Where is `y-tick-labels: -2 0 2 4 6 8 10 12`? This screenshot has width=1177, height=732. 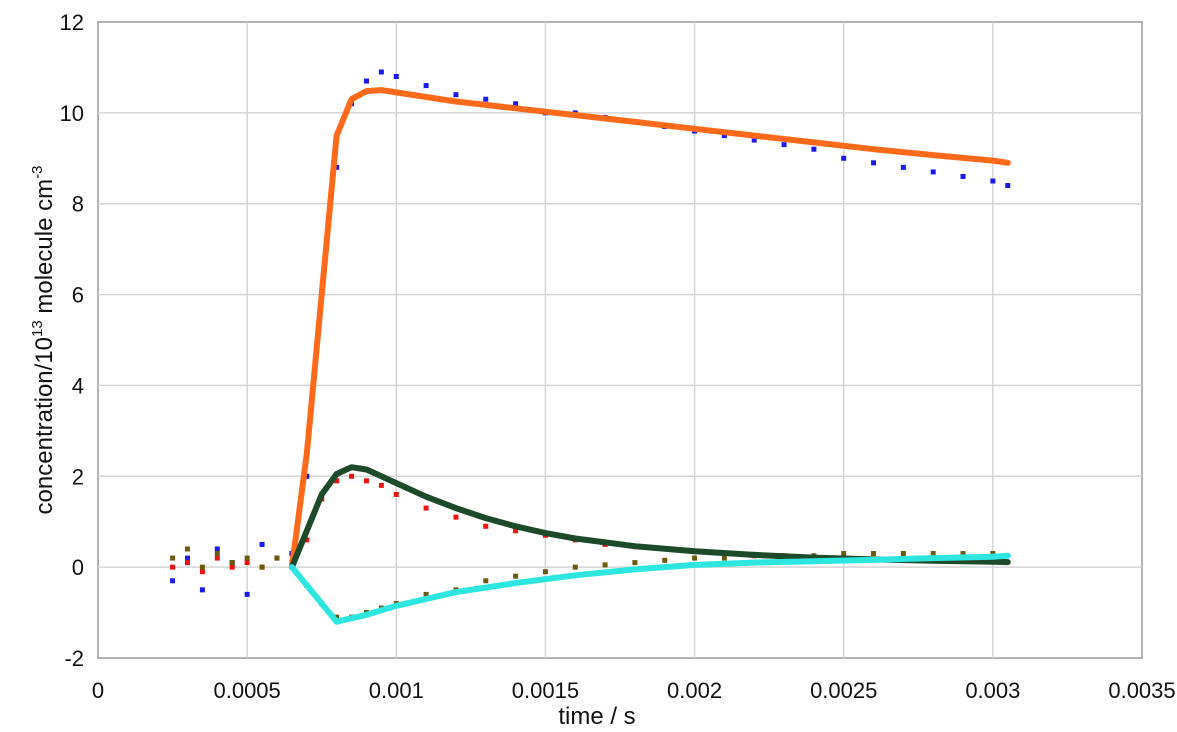
y-tick-labels: -2 0 2 4 6 8 10 12 is located at coordinates (72, 340).